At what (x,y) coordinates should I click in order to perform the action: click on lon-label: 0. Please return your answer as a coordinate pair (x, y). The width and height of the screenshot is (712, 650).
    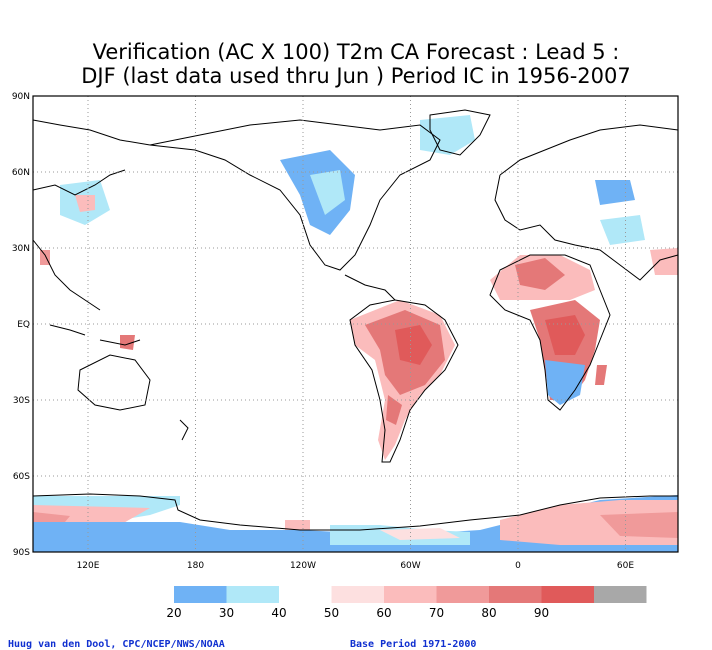
    Looking at the image, I should click on (518, 566).